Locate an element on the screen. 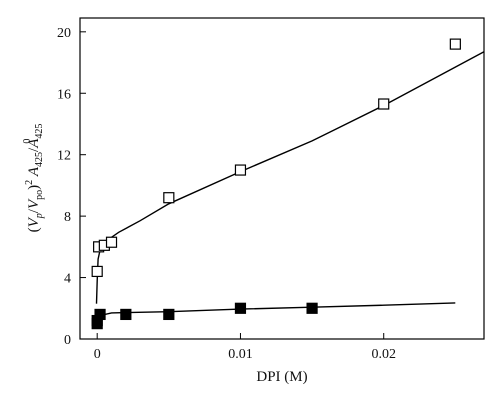  x-axis-title: DPI (M) is located at coordinates (281, 377).